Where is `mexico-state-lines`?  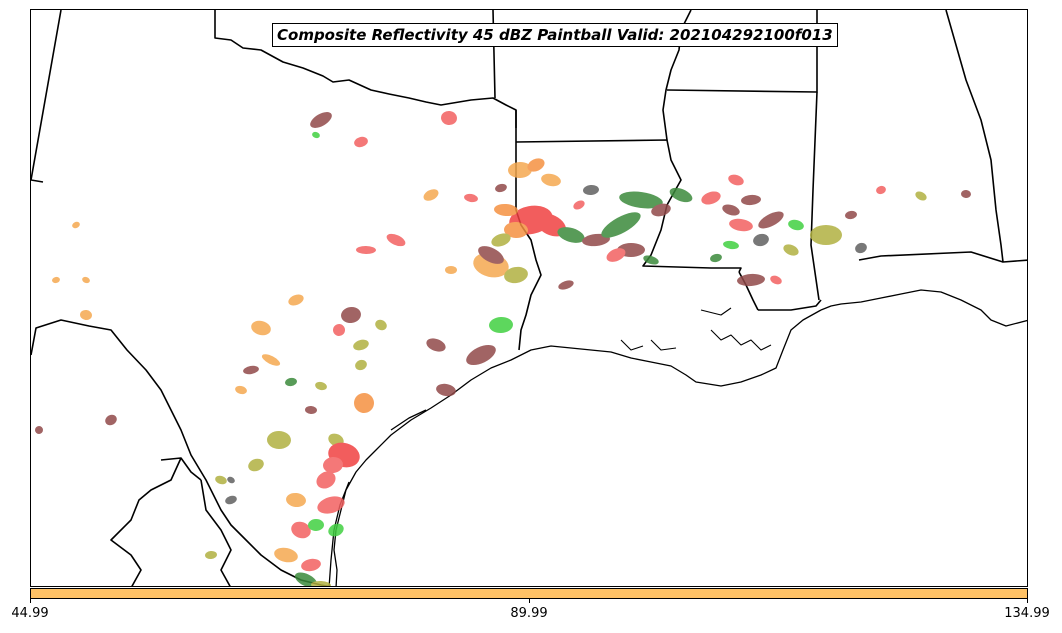
mexico-state-lines is located at coordinates (171, 521).